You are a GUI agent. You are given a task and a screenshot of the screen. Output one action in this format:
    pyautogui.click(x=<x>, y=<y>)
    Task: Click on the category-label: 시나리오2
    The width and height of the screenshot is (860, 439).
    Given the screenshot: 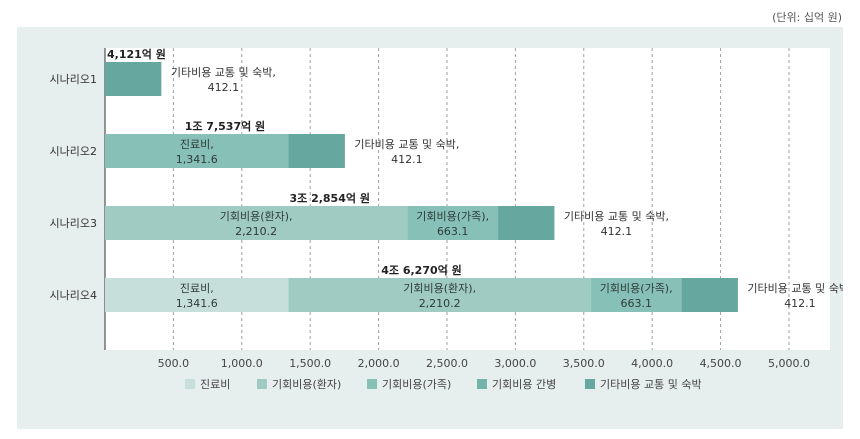 What is the action you would take?
    pyautogui.click(x=73, y=151)
    